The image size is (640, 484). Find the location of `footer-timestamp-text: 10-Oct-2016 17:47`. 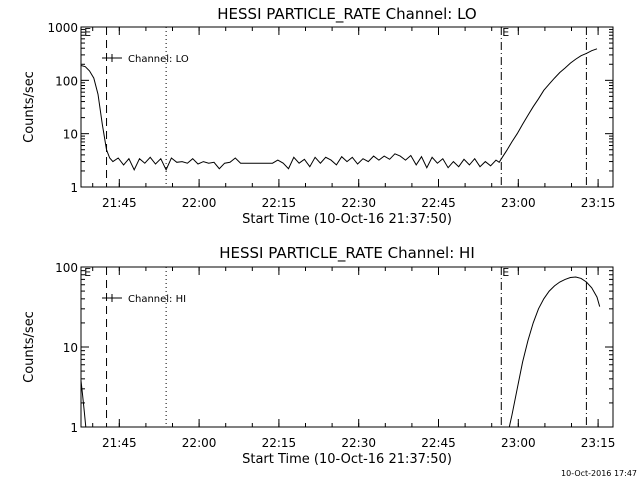

footer-timestamp-text: 10-Oct-2016 17:47 is located at coordinates (599, 473).